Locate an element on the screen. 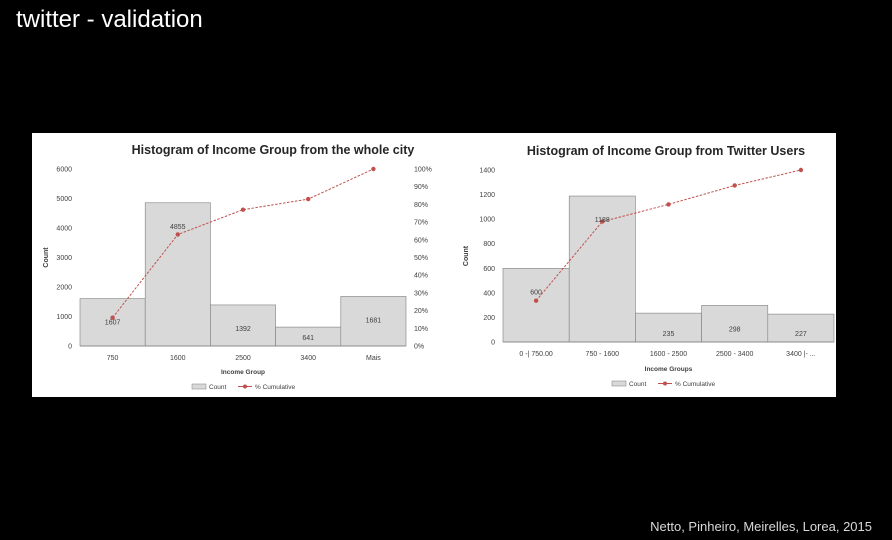 This screenshot has width=892, height=540. x-tick-label: 1600 - 2500 is located at coordinates (668, 354).